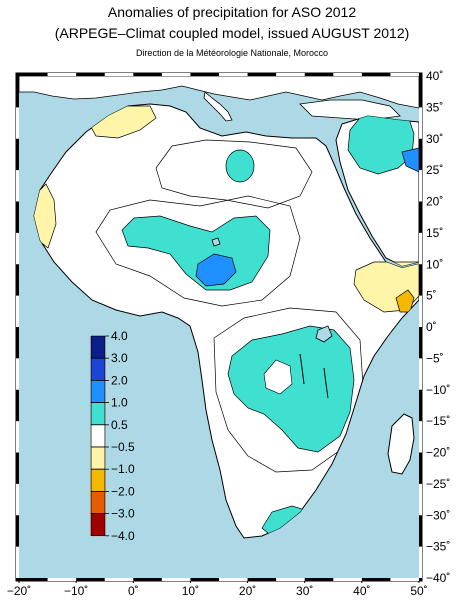 The image size is (464, 600). Describe the element at coordinates (302, 369) in the screenshot. I see `lake-tanganyika` at that location.